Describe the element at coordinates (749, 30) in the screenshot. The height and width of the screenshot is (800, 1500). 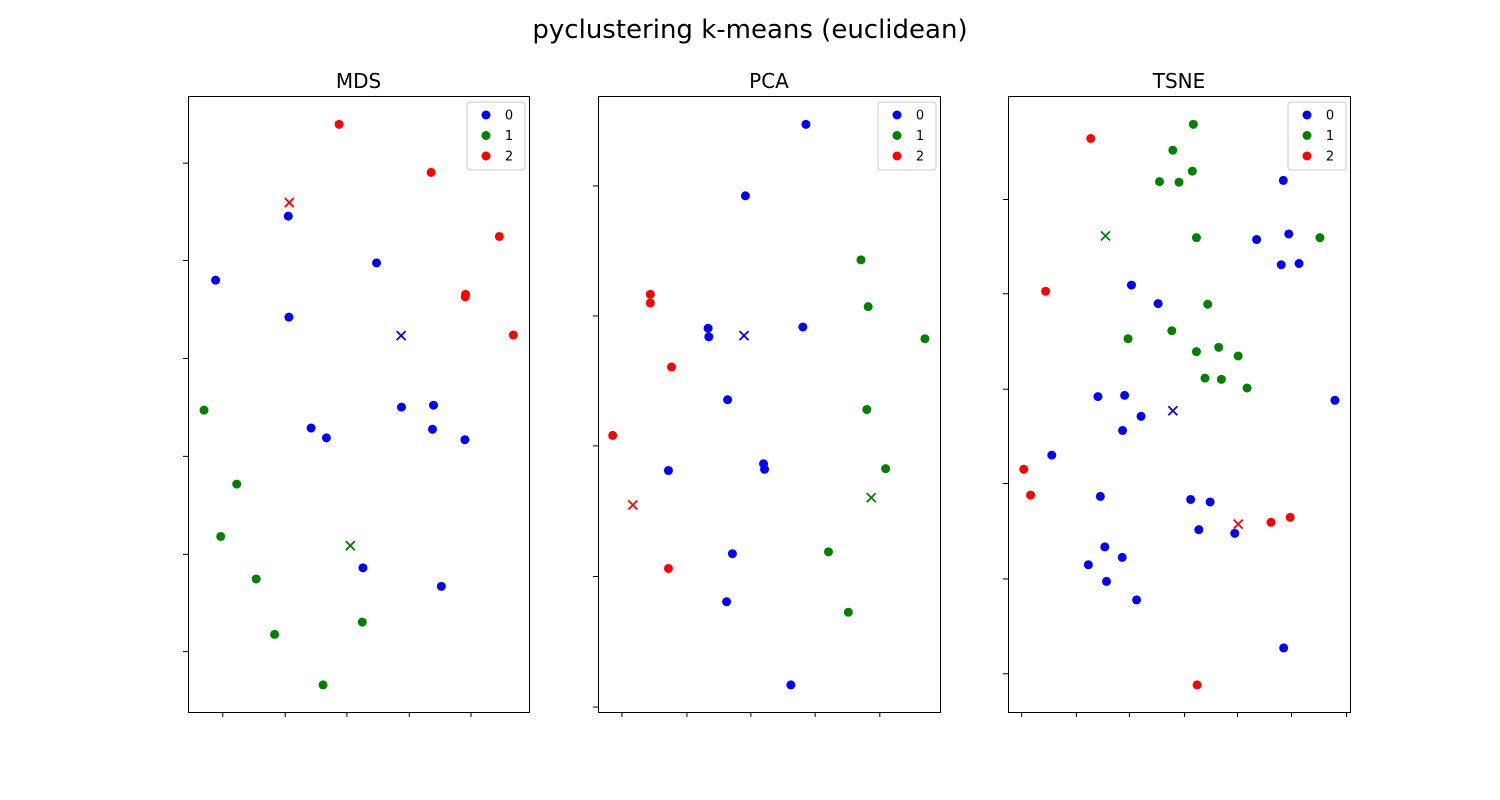
I see `figure-title: pyclustering k-means (euclidean)` at that location.